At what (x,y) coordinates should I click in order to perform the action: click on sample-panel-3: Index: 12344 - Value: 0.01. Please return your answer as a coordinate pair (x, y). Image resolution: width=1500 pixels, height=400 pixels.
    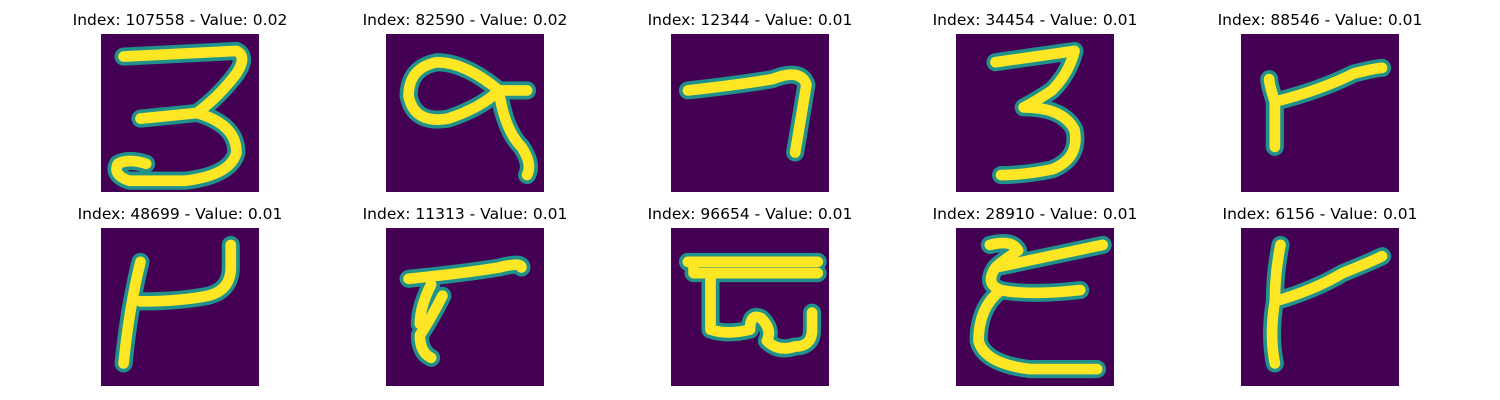
    Looking at the image, I should click on (750, 101).